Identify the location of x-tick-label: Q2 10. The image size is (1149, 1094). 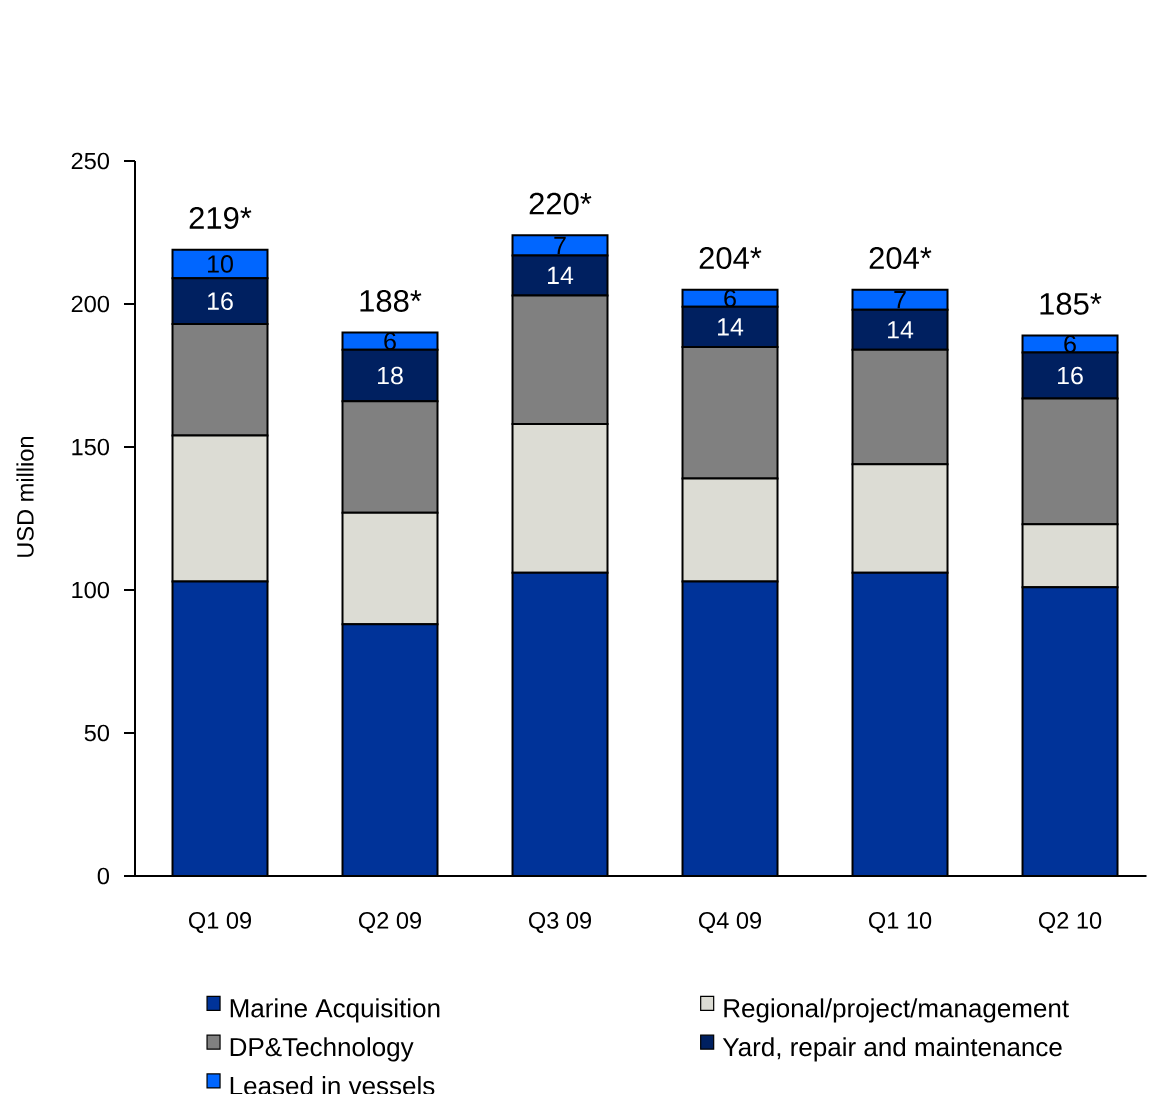
(1070, 922).